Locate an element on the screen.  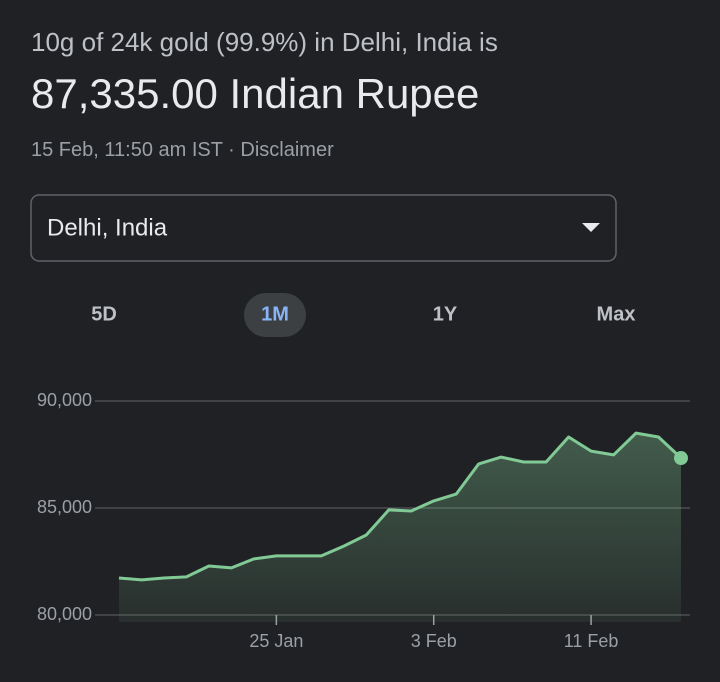
timestamp-text: 15 Feb, 11:50 am IST is located at coordinates (127, 150).